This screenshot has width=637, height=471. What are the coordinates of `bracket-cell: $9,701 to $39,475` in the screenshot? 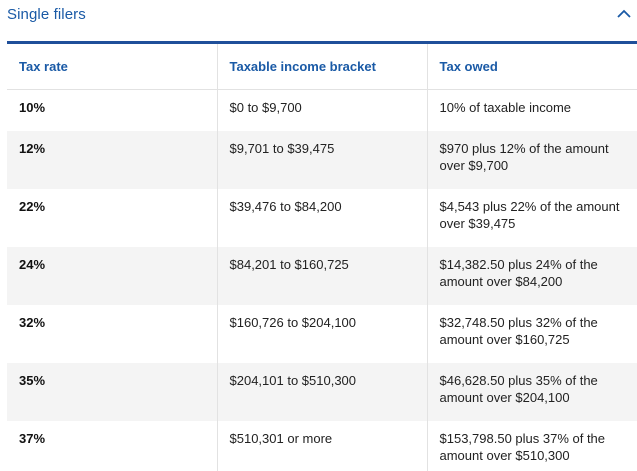 It's located at (321, 160).